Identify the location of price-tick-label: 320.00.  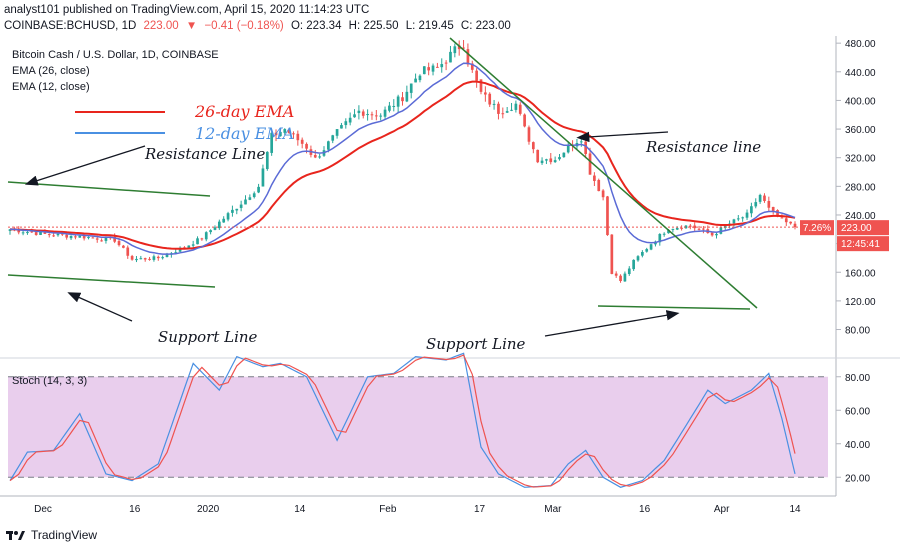
(860, 159).